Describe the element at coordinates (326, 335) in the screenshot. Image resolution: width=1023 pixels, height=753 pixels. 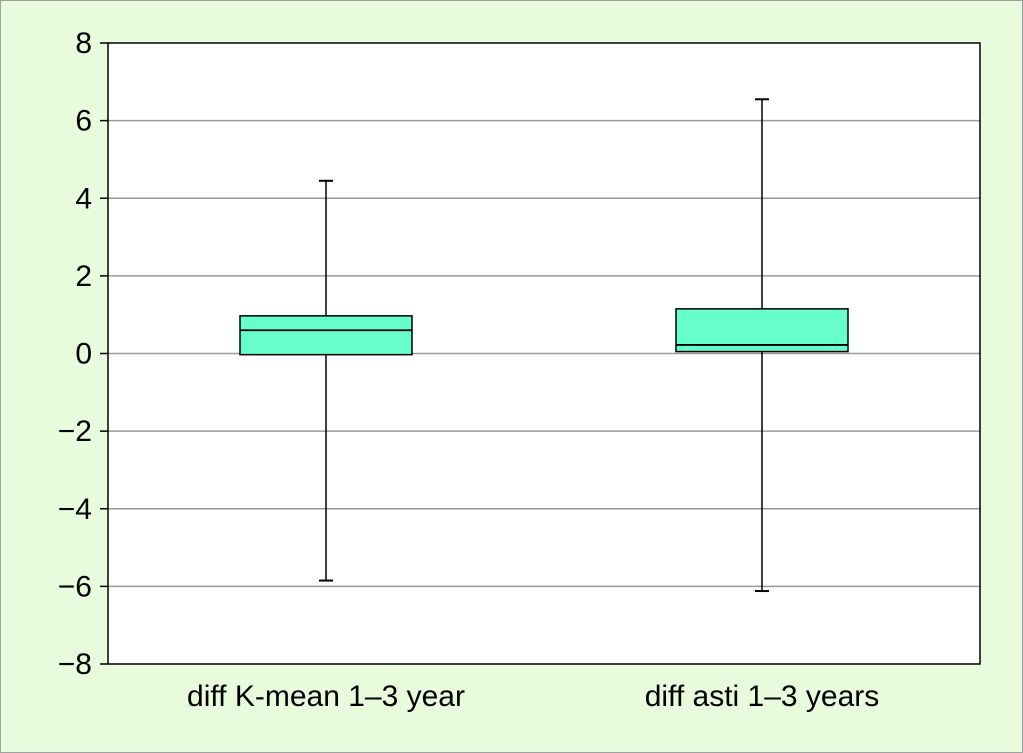
I see `box-iqr` at that location.